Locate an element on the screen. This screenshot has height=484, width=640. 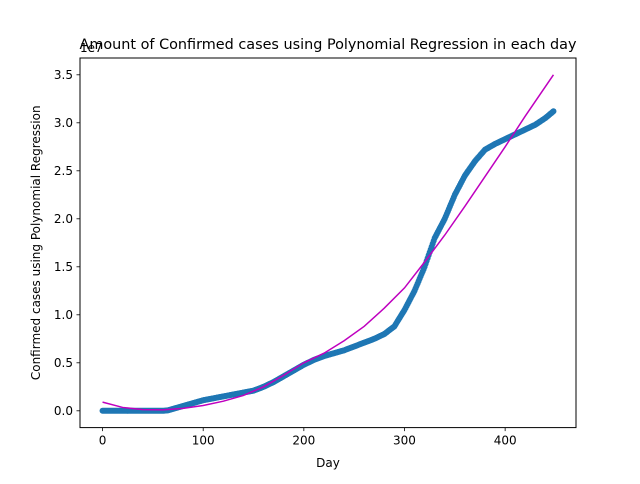
x-tick-label: 200 is located at coordinates (303, 441).